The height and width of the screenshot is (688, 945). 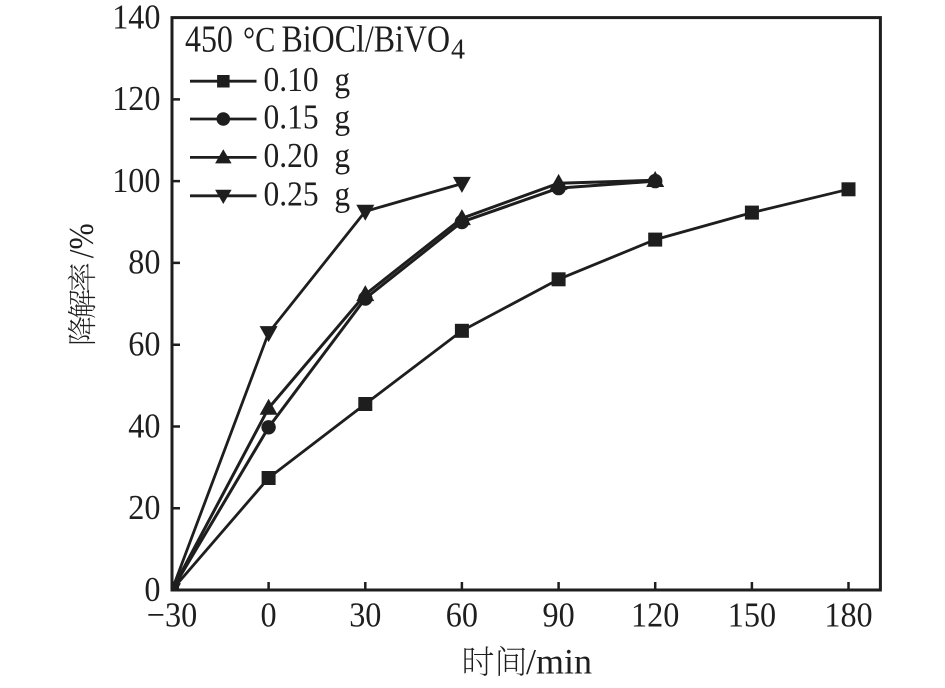 I want to click on svg-text: 90, so click(x=559, y=614).